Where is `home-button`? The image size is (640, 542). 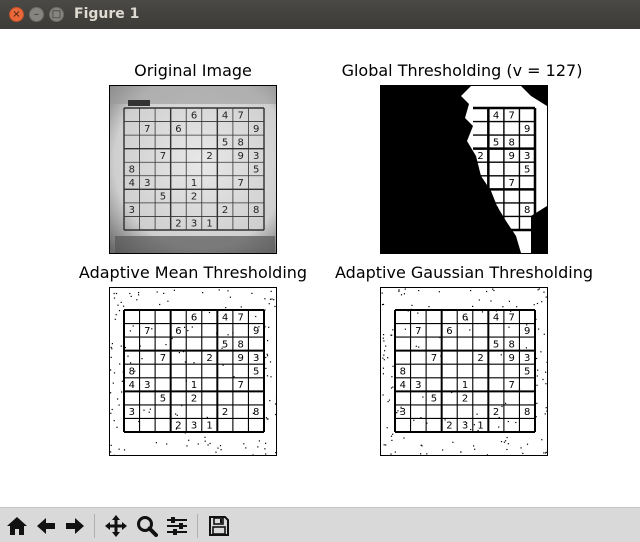
home-button is located at coordinates (17, 526).